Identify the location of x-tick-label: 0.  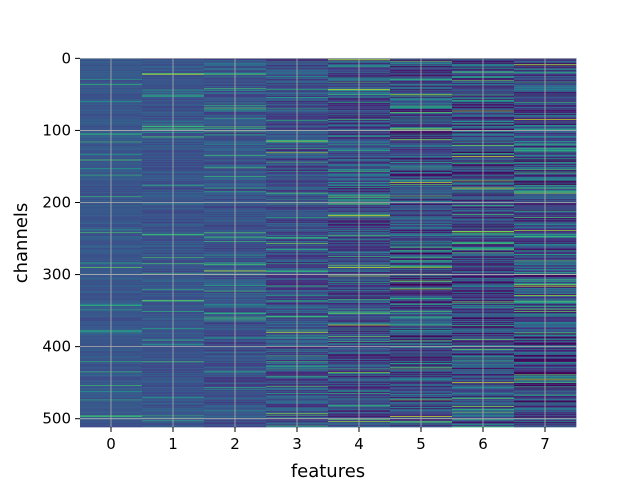
(111, 444).